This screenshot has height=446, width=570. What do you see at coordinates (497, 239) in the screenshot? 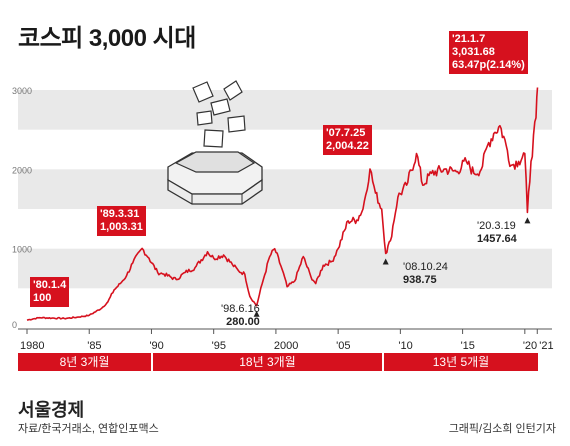
I see `annotation-value: 1457.64` at bounding box center [497, 239].